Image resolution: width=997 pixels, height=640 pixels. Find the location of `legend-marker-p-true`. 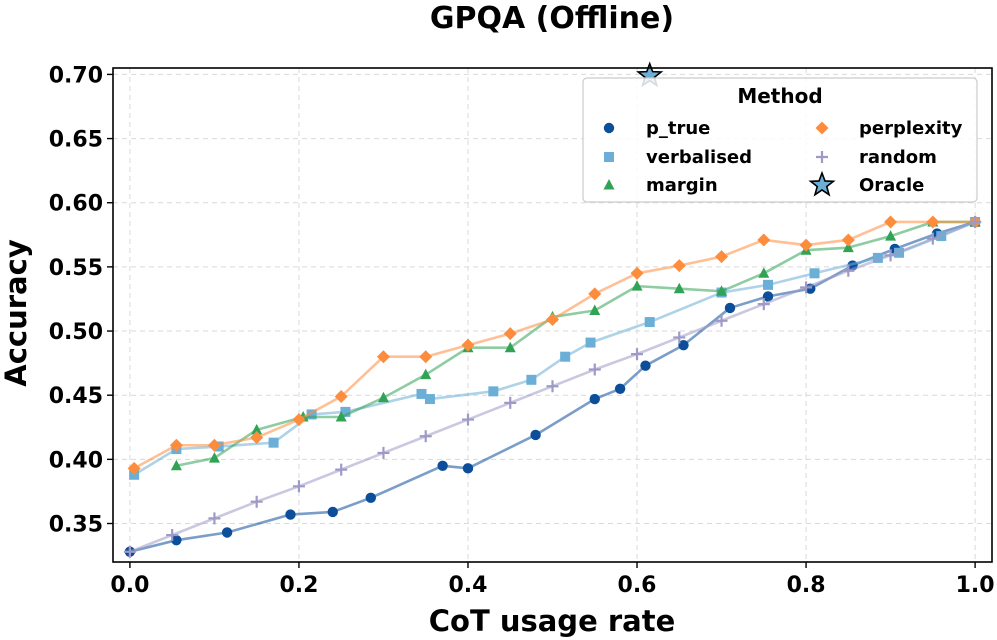

legend-marker-p-true is located at coordinates (609, 128).